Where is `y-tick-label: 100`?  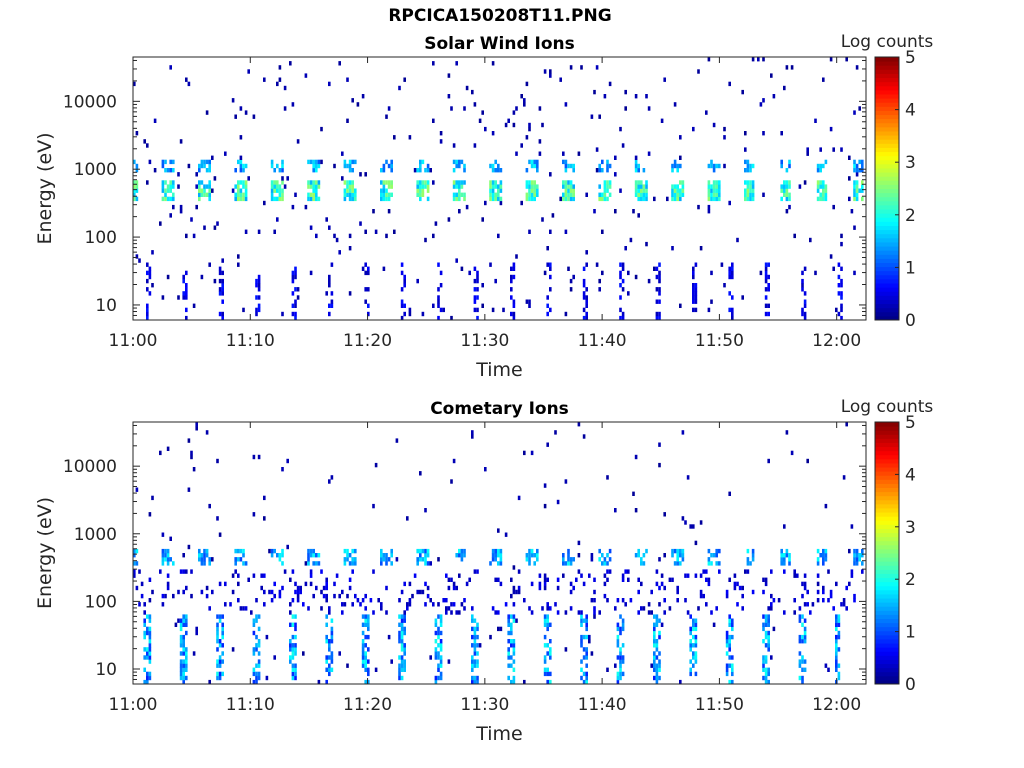 y-tick-label: 100 is located at coordinates (101, 238).